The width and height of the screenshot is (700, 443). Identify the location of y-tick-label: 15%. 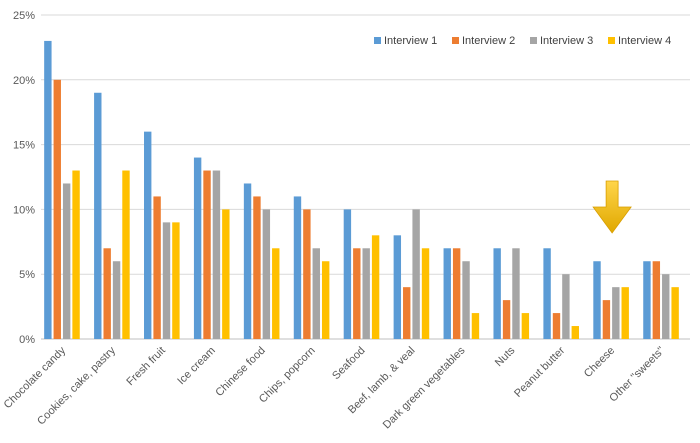
(24, 146).